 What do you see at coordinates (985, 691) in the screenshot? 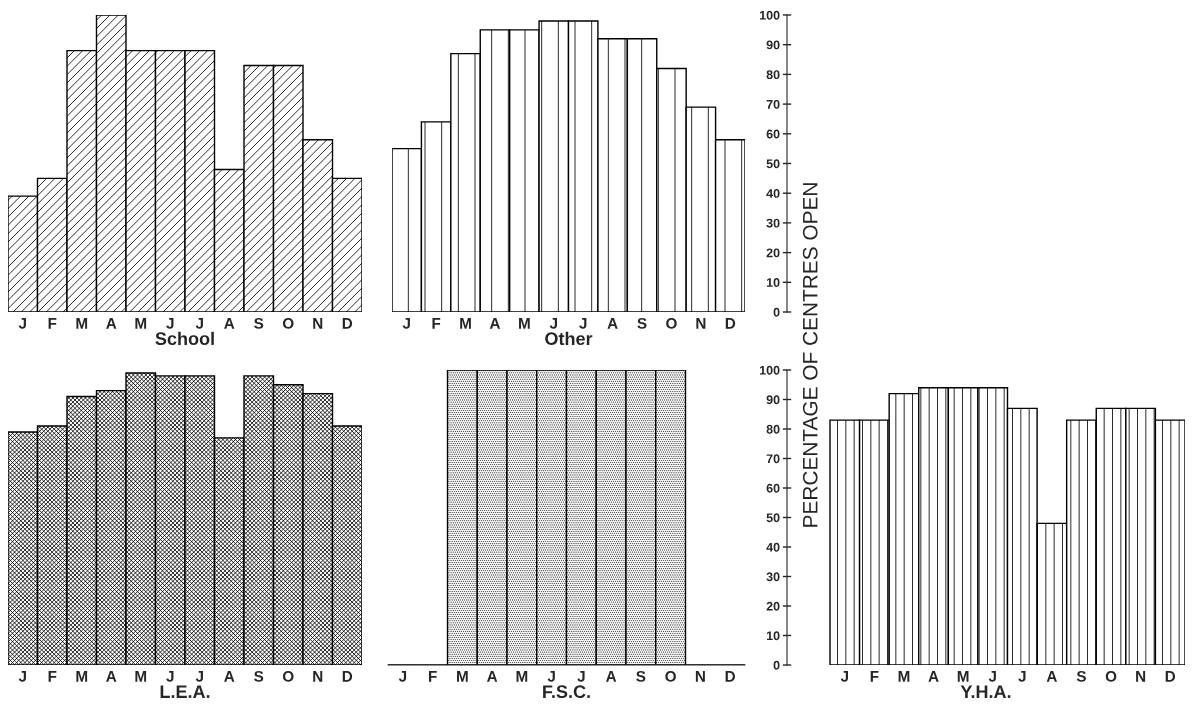
I see `x-axis-title: Y.H.A.` at bounding box center [985, 691].